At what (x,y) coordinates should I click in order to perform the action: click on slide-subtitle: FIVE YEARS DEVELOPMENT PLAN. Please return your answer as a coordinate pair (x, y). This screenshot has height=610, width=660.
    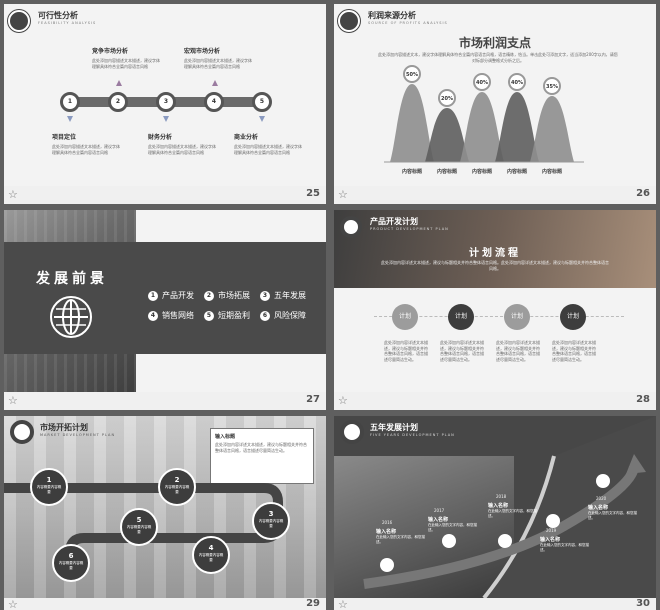
    Looking at the image, I should click on (412, 435).